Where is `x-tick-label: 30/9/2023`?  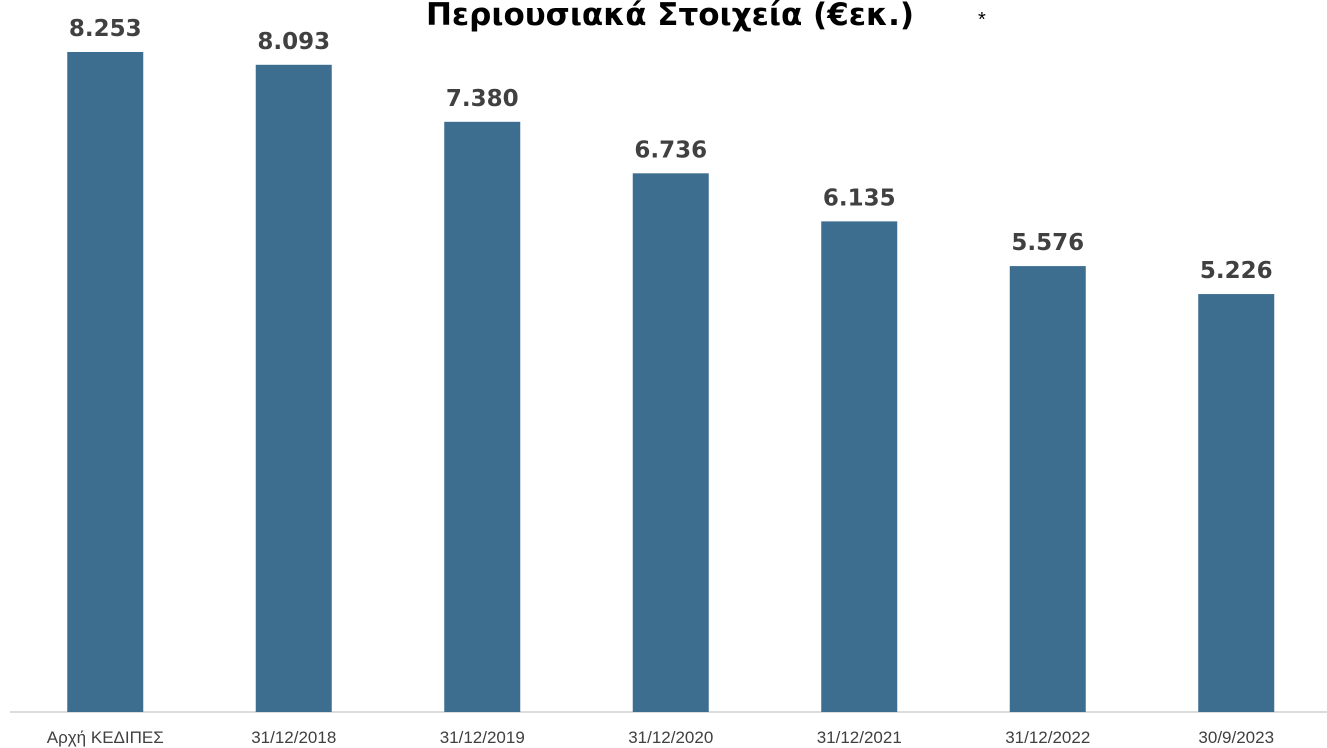
x-tick-label: 30/9/2023 is located at coordinates (1236, 737).